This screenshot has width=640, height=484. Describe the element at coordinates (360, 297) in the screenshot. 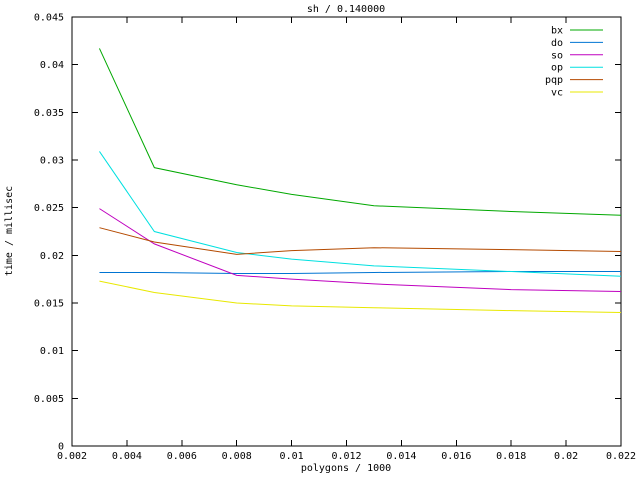

I see `series-line-vc` at that location.